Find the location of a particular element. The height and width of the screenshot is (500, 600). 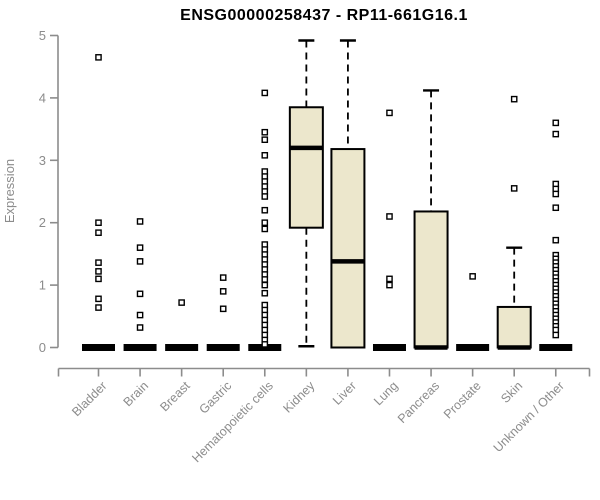

x-category-label-gastric: Gastric is located at coordinates (215, 398).